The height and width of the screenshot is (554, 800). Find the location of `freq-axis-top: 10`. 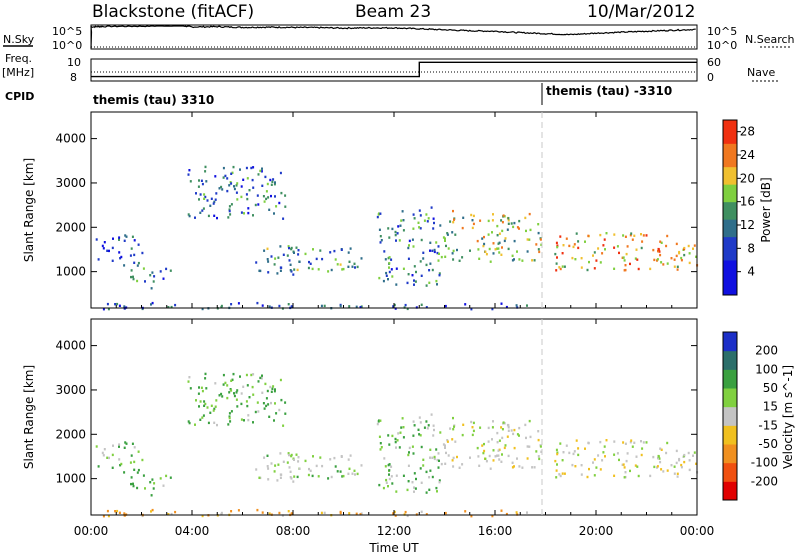

freq-axis-top: 10 is located at coordinates (74, 62).